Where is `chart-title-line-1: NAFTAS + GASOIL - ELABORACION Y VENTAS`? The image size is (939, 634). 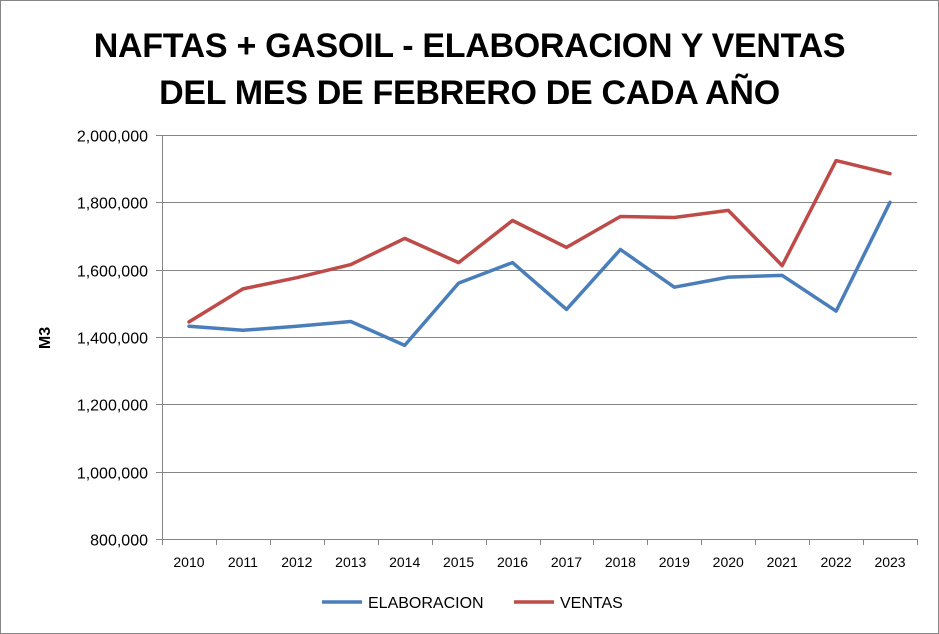
chart-title-line-1: NAFTAS + GASOIL - ELABORACION Y VENTAS is located at coordinates (469, 46).